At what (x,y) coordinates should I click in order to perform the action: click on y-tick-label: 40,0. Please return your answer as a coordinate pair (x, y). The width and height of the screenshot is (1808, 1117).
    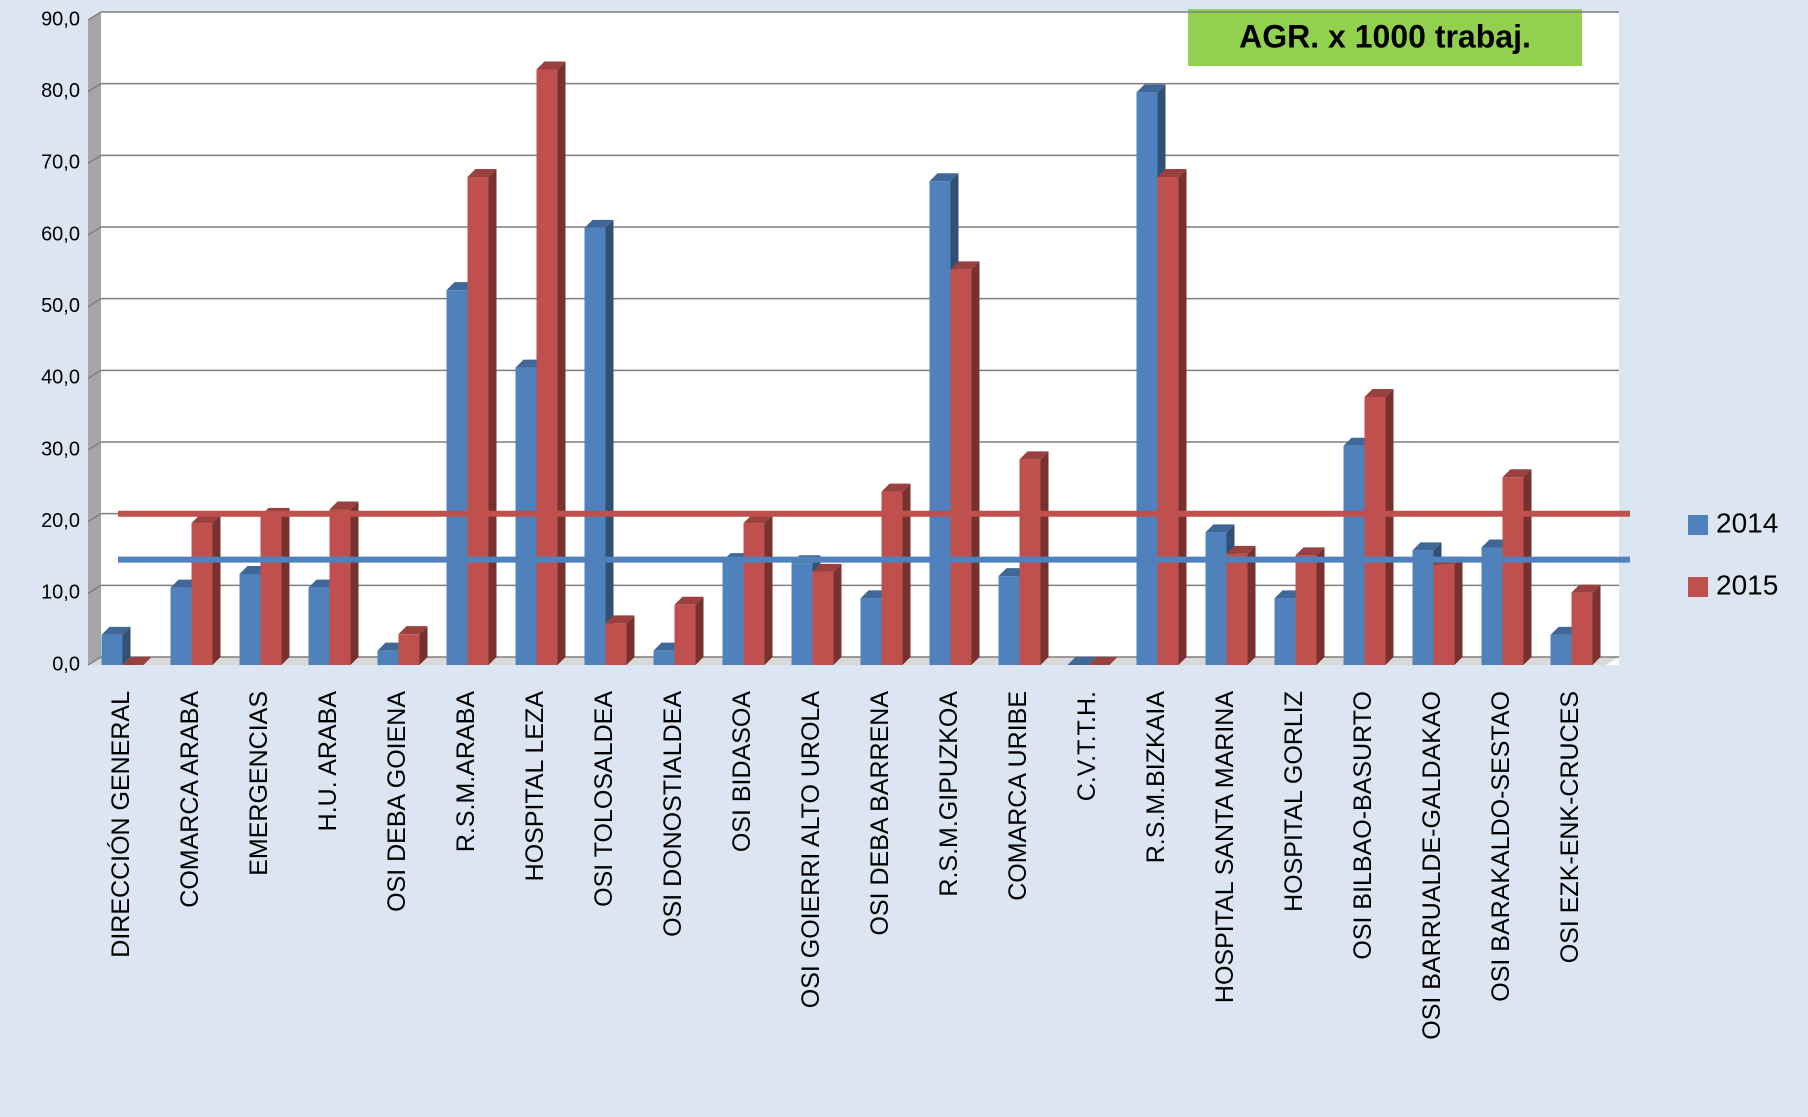
    Looking at the image, I should click on (60, 378).